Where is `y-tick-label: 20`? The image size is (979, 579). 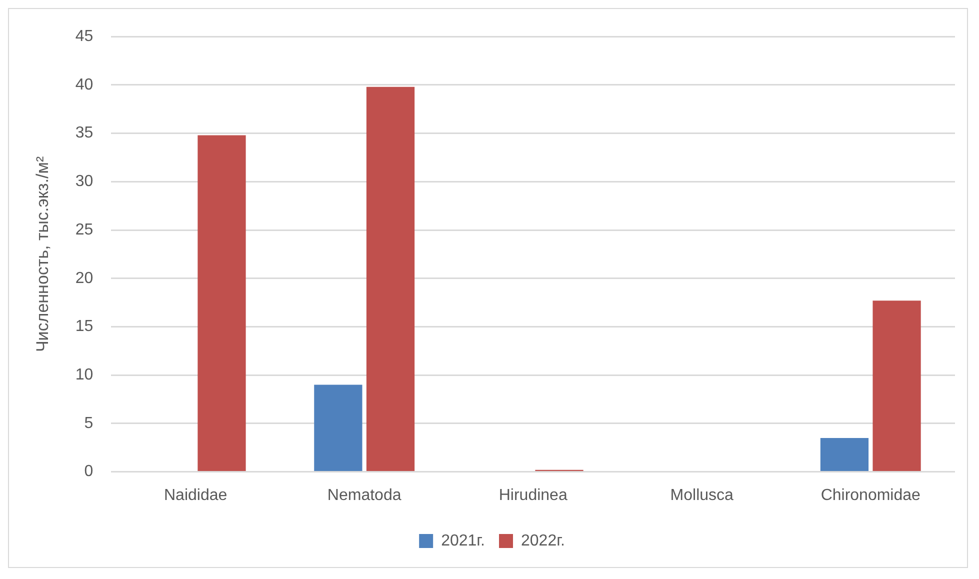
y-tick-label: 20 is located at coordinates (84, 278).